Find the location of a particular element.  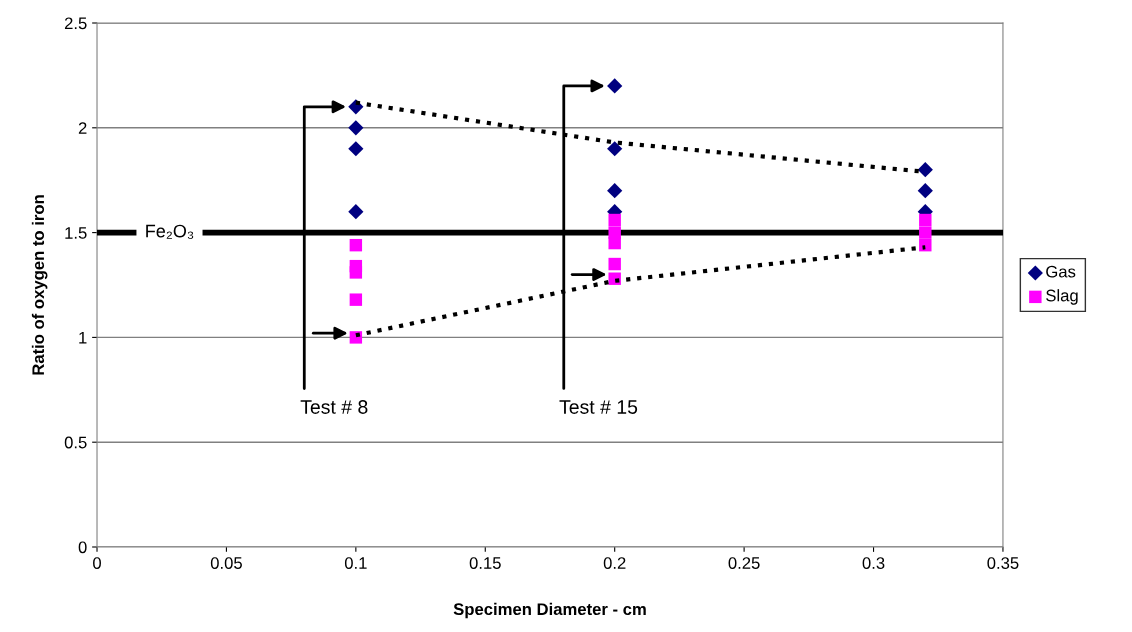

ref-line-label: Fe₂O₃ is located at coordinates (170, 231).